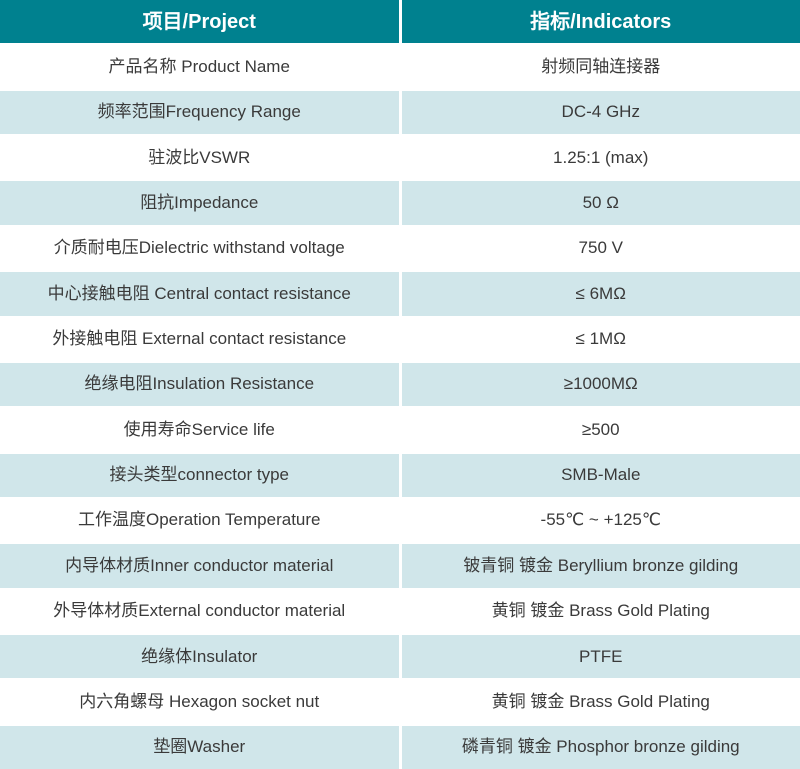 The width and height of the screenshot is (800, 769). What do you see at coordinates (600, 475) in the screenshot?
I see `indicator-cell: SMB-Male` at bounding box center [600, 475].